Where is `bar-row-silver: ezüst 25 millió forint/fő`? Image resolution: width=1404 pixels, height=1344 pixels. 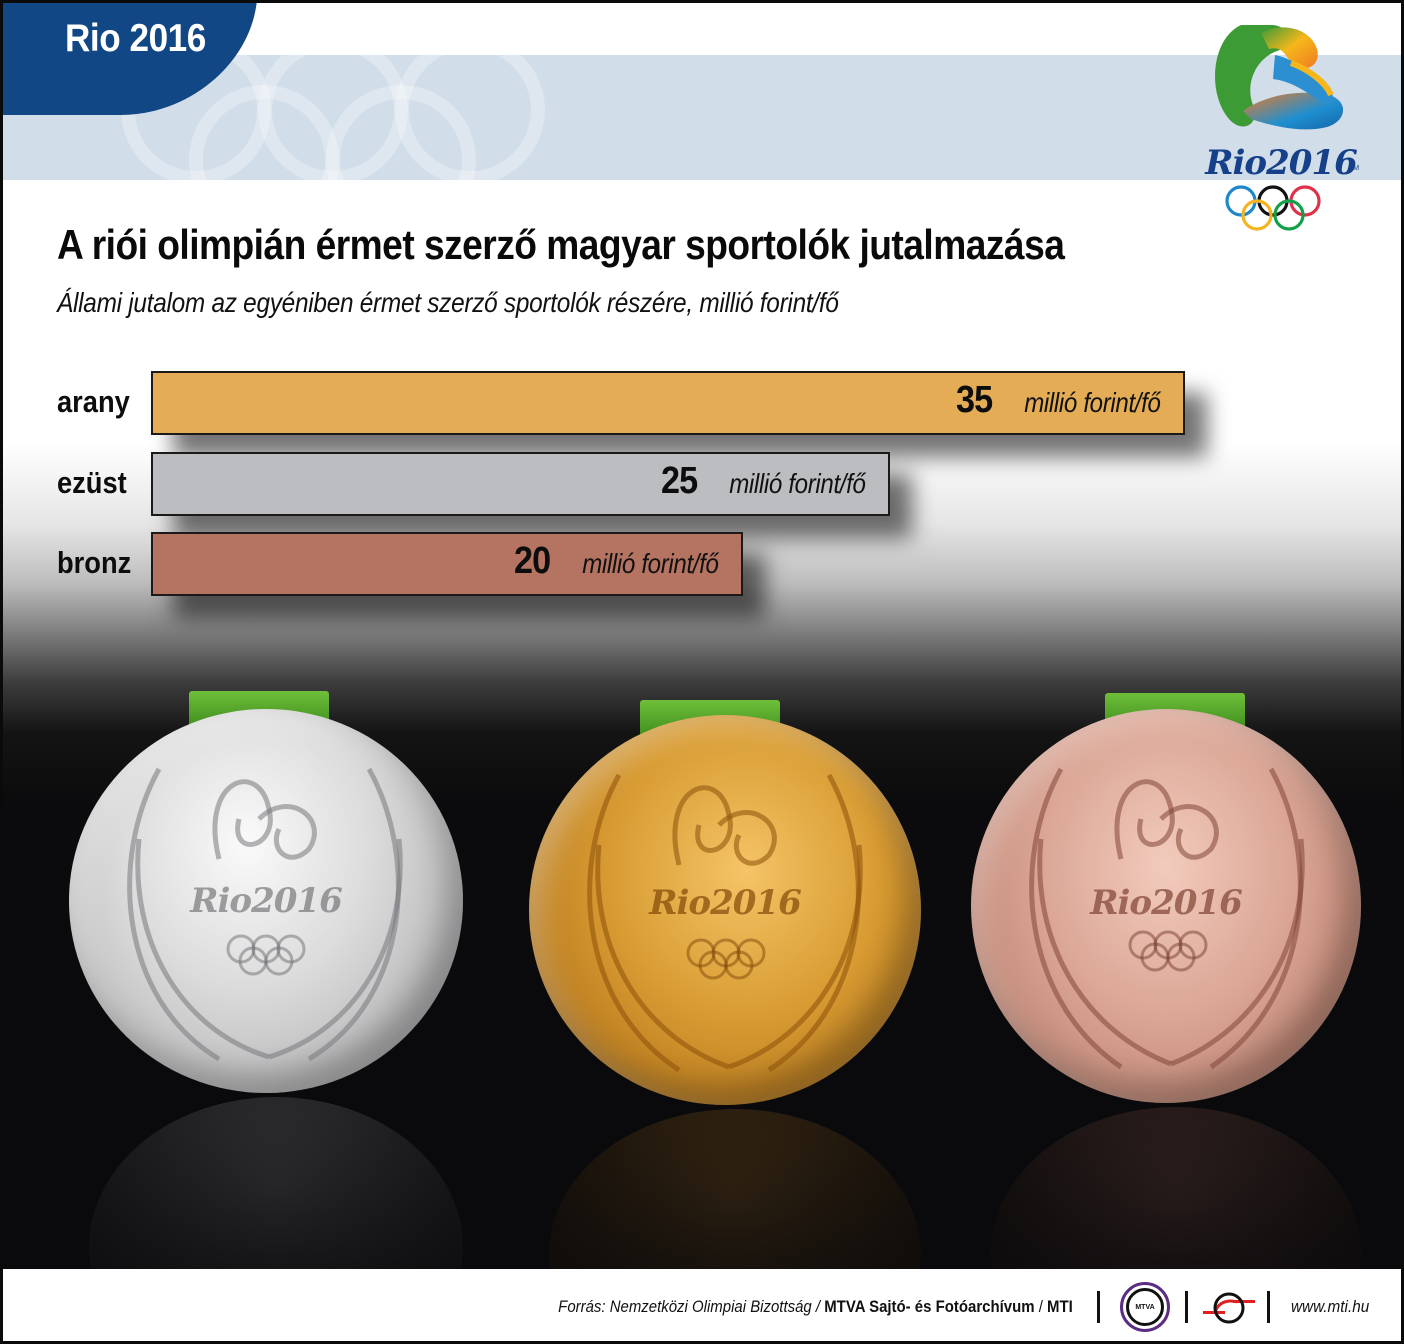 bar-row-silver: ezüst 25 millió forint/fő is located at coordinates (702, 484).